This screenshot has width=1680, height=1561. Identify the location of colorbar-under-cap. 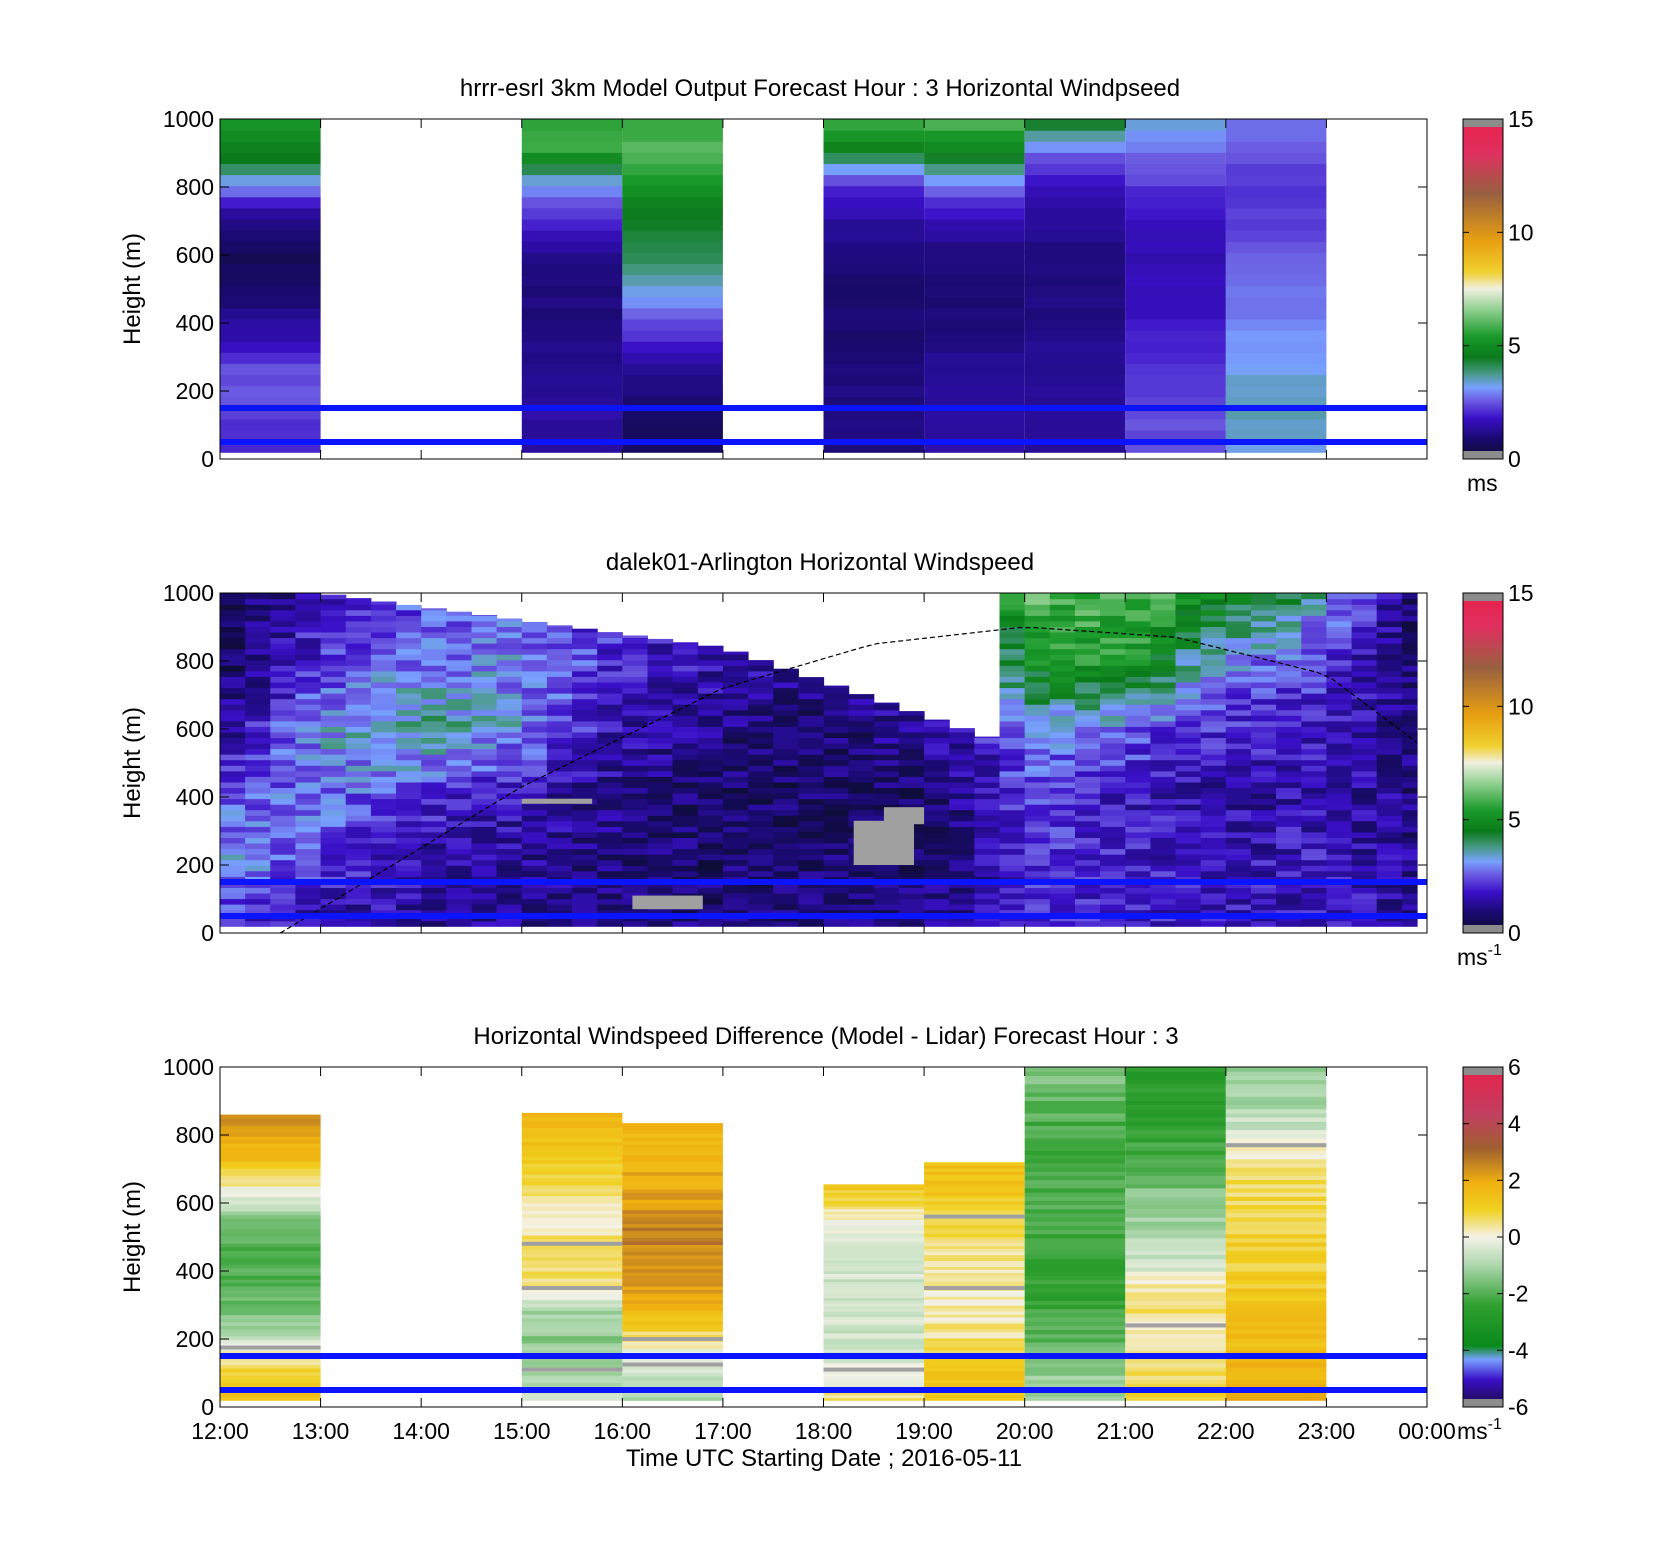
(1483, 929).